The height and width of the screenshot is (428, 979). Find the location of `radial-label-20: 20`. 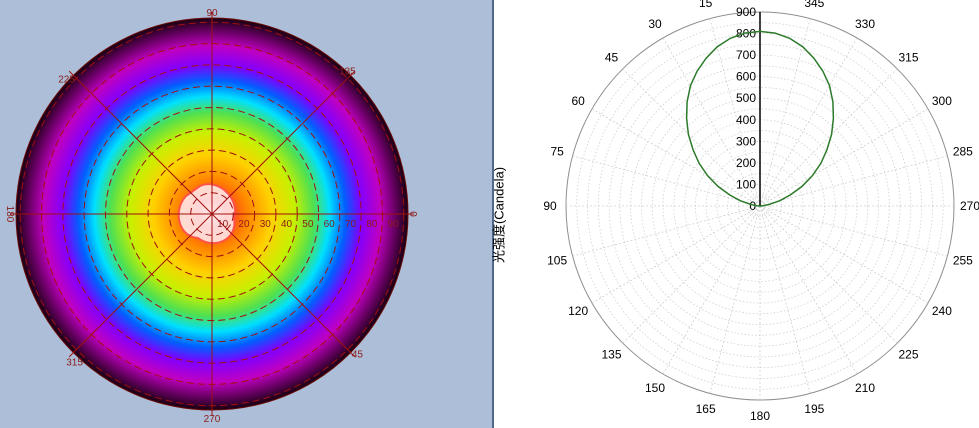

radial-label-20: 20 is located at coordinates (244, 224).